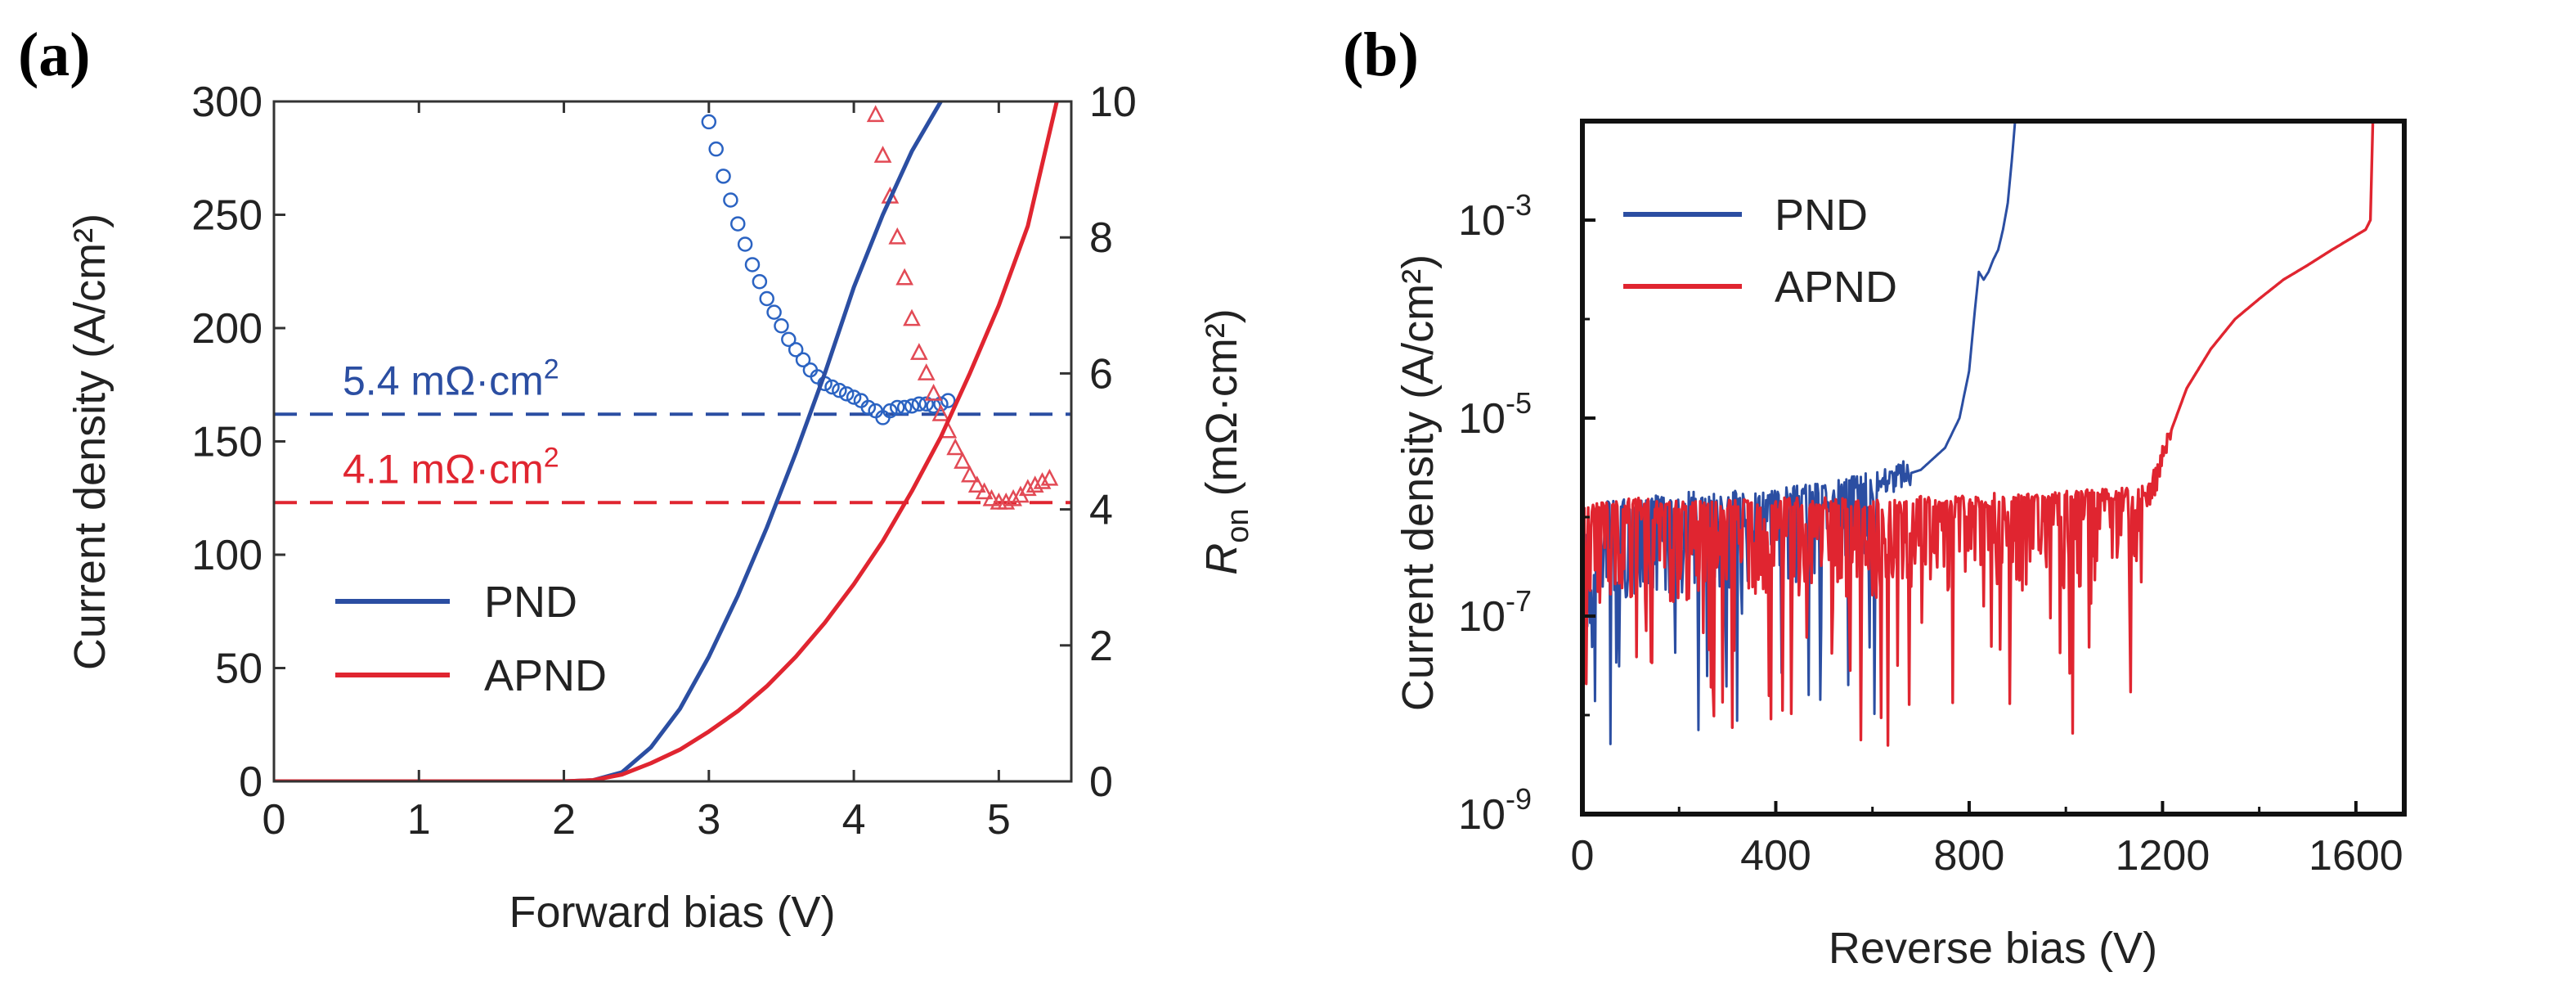  I want to click on y-axis-title-b: Current density (A/cm²), so click(1418, 483).